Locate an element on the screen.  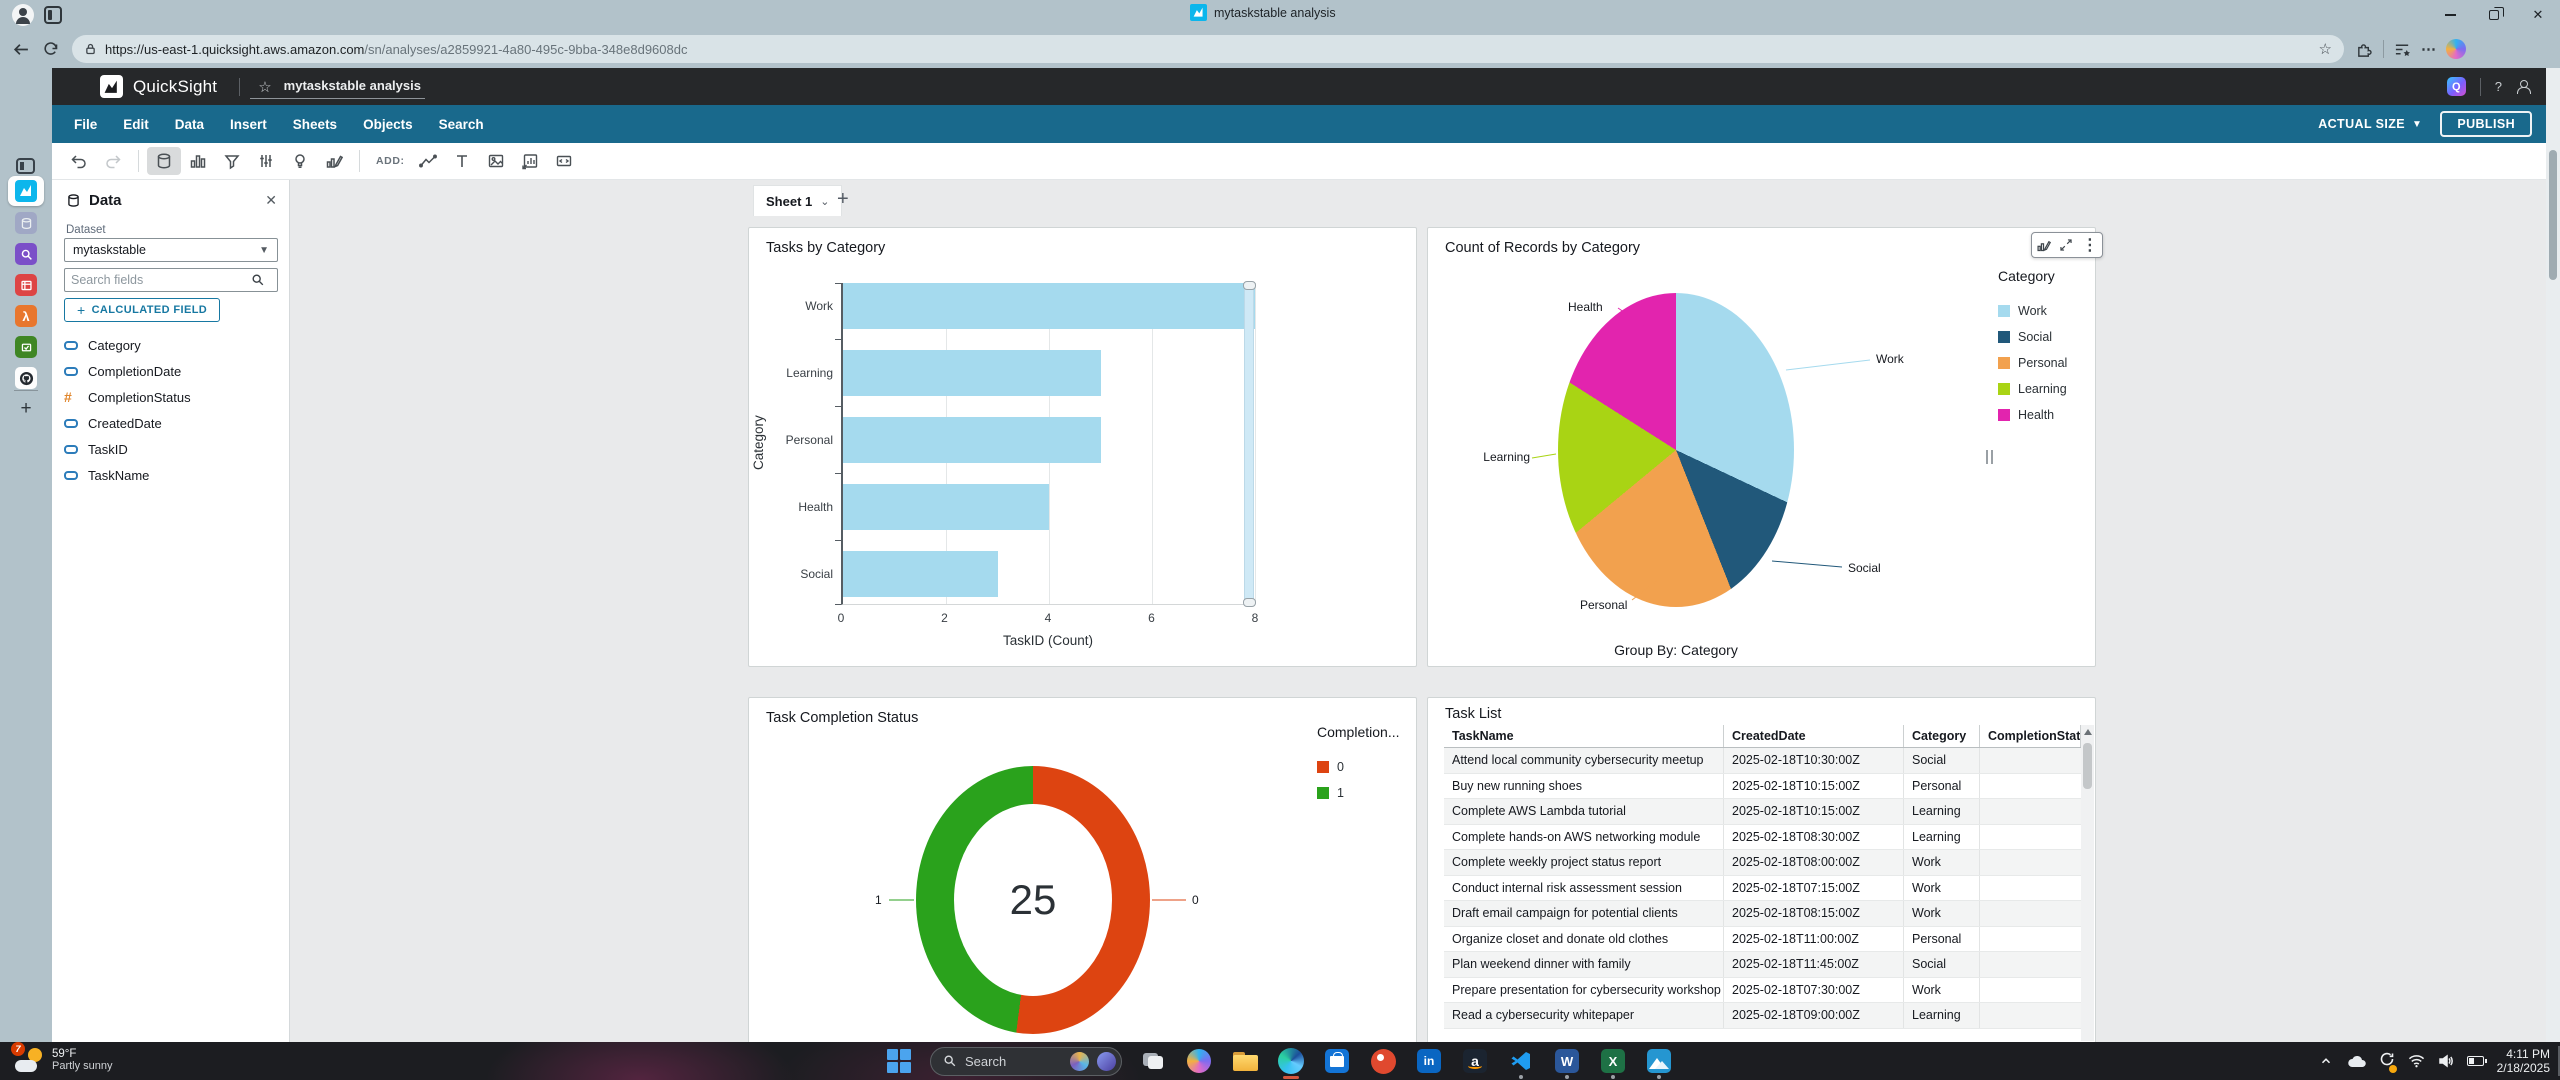
calculated-field-button: + CALCULATED FIELD is located at coordinates (142, 310).